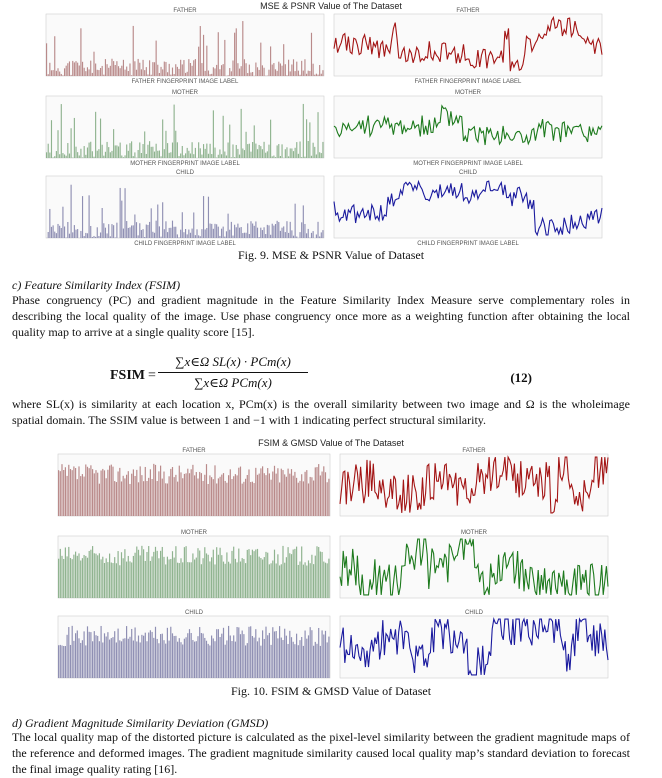 This screenshot has width=662, height=778. Describe the element at coordinates (233, 363) in the screenshot. I see `equation-numerator: ∑x∈Ω SL(x) · PCm(x)` at that location.